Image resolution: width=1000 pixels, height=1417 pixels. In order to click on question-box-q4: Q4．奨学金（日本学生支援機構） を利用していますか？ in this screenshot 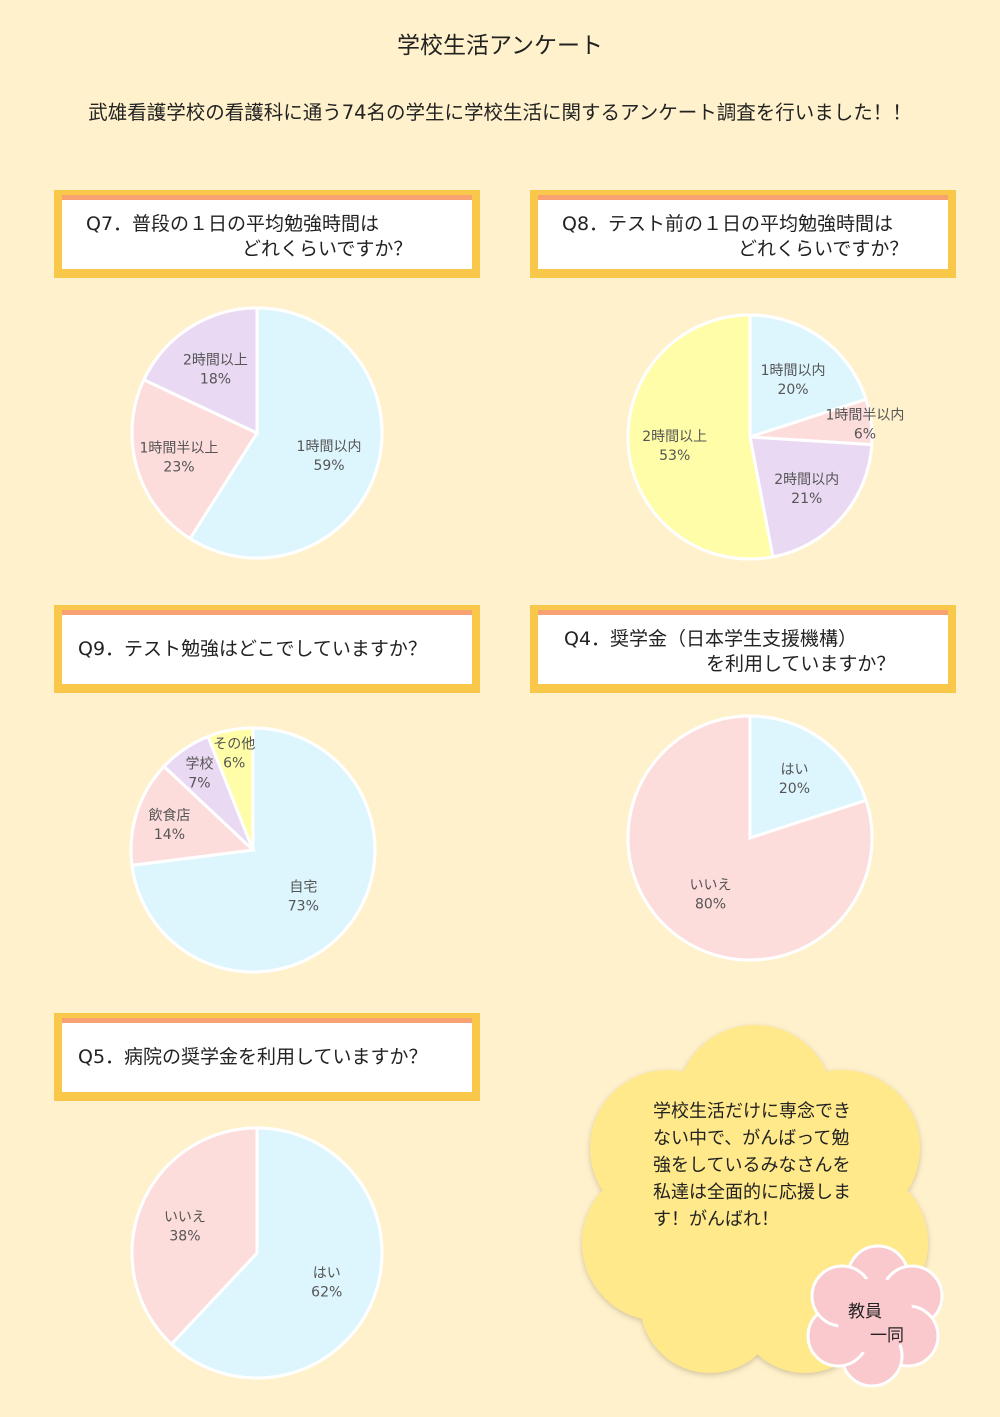, I will do `click(743, 649)`.